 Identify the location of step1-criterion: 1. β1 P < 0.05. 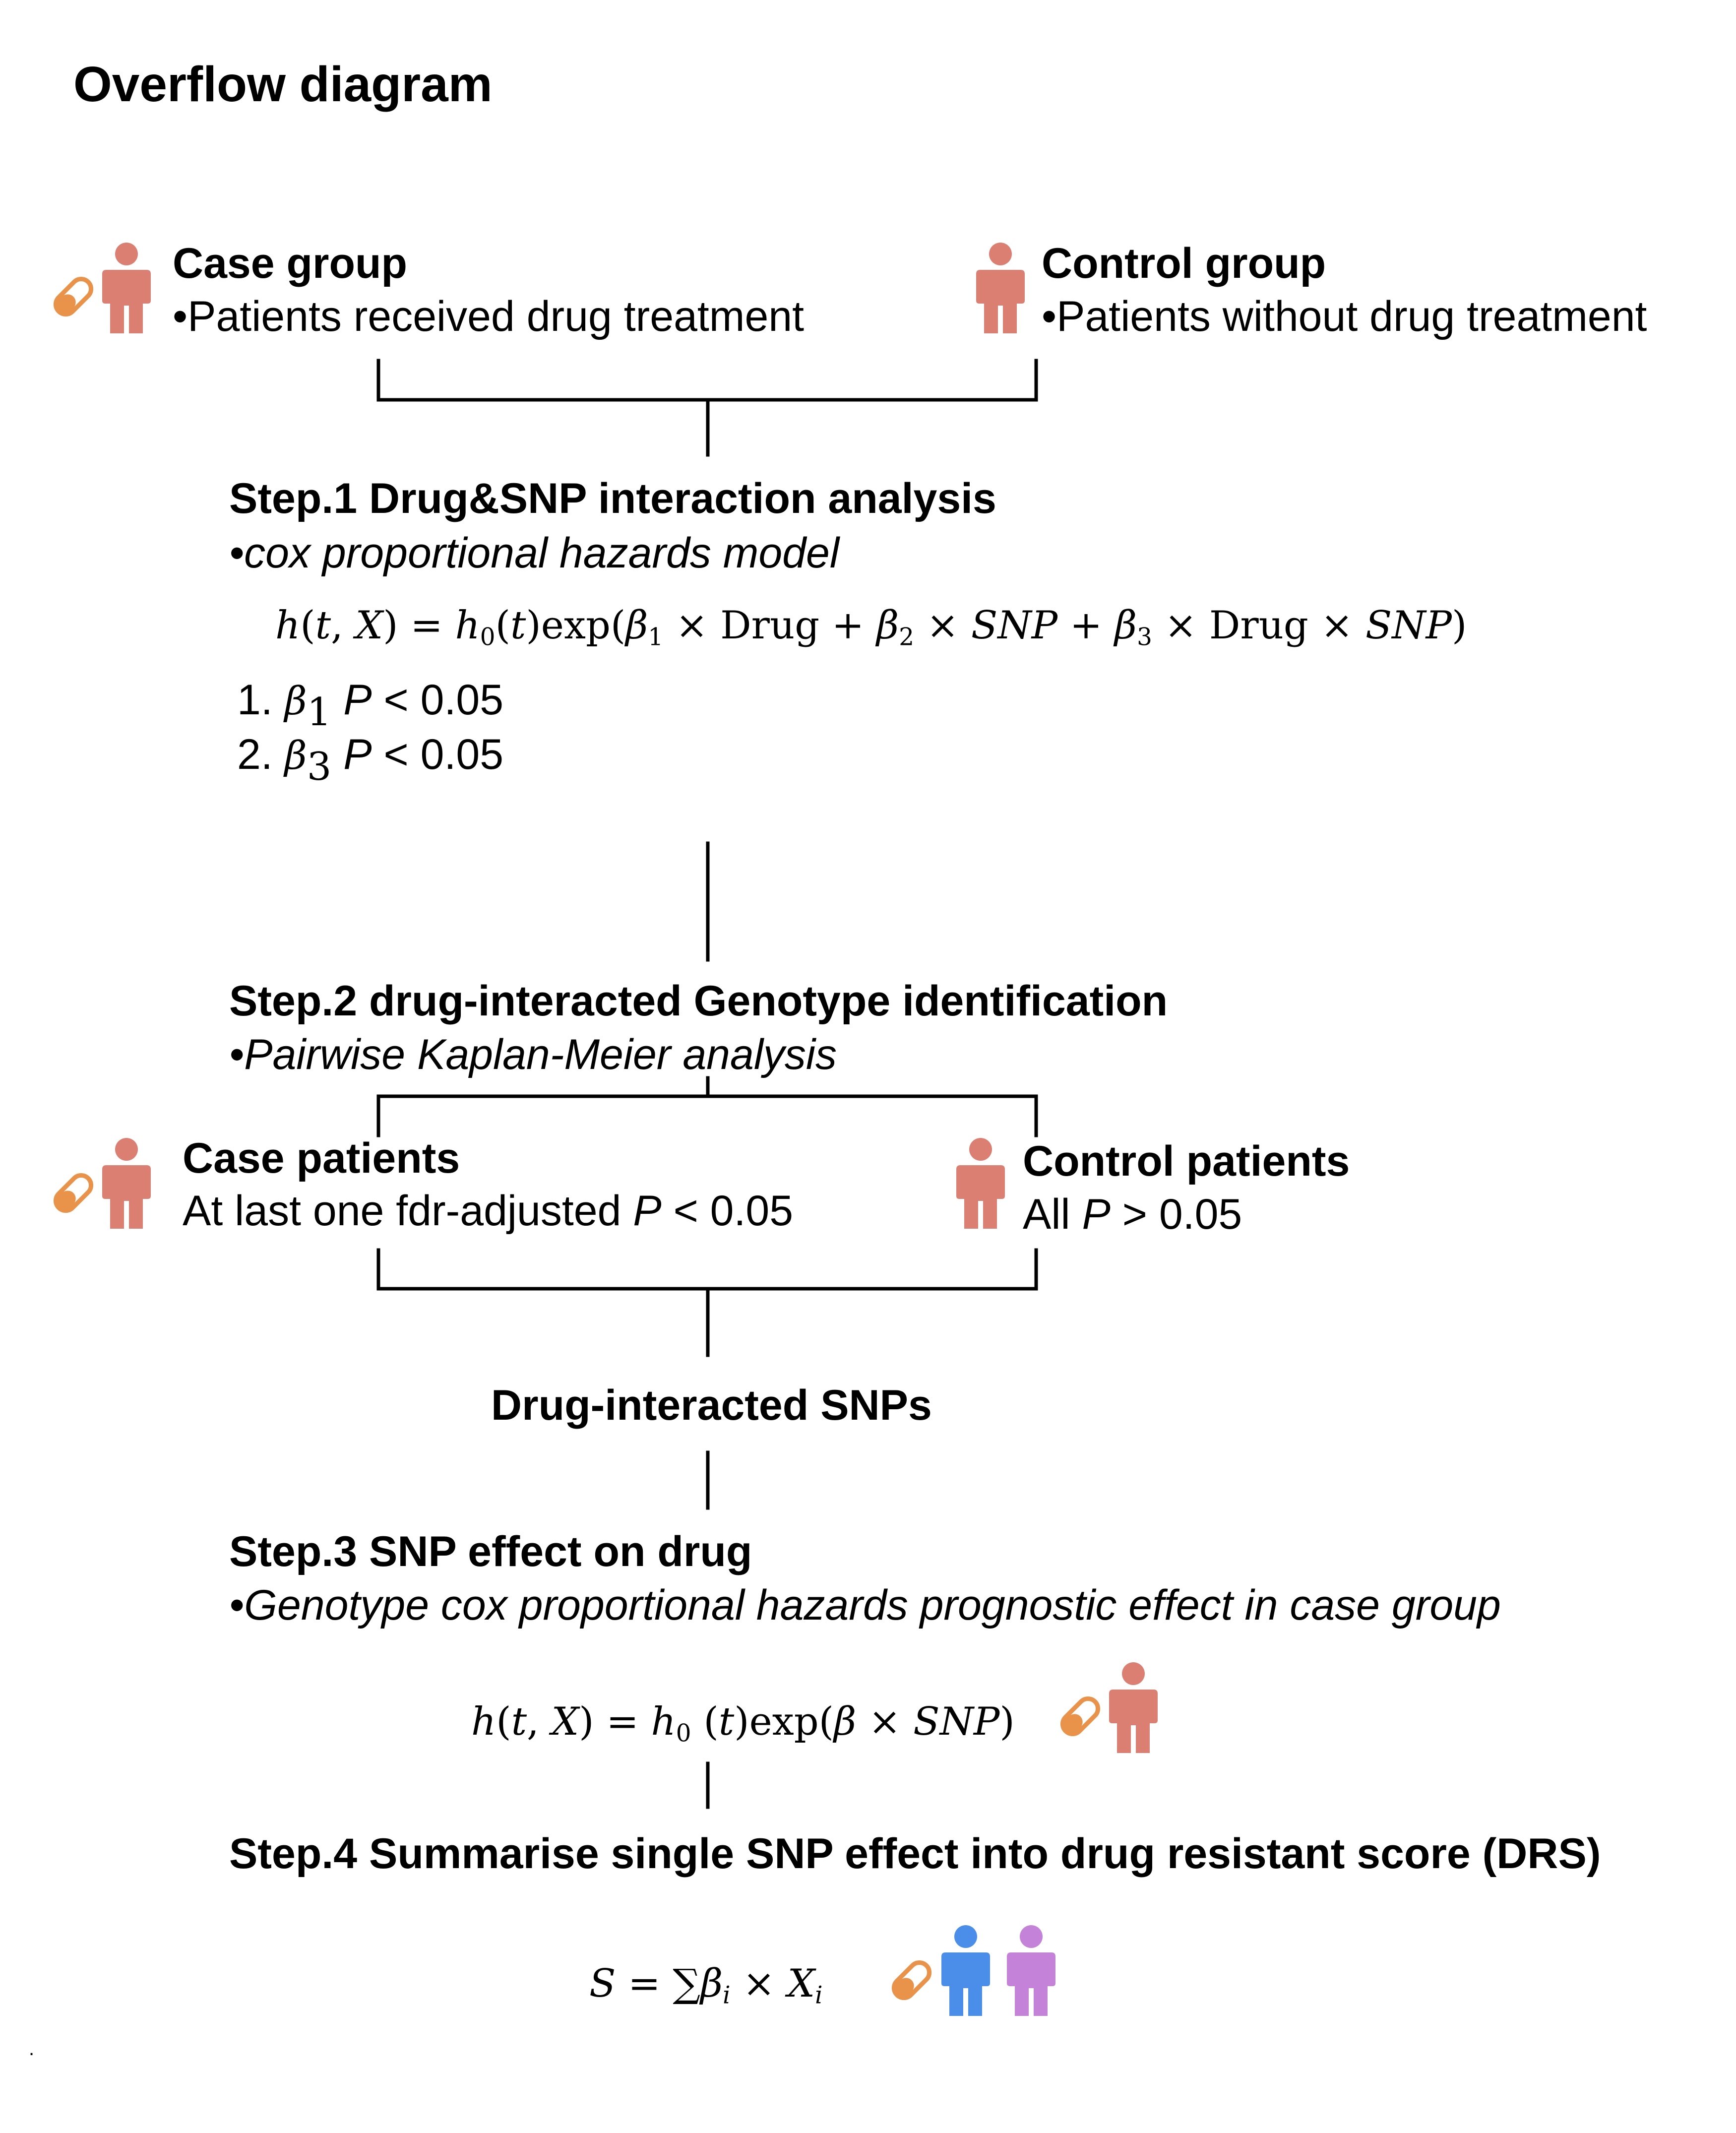
(370, 705).